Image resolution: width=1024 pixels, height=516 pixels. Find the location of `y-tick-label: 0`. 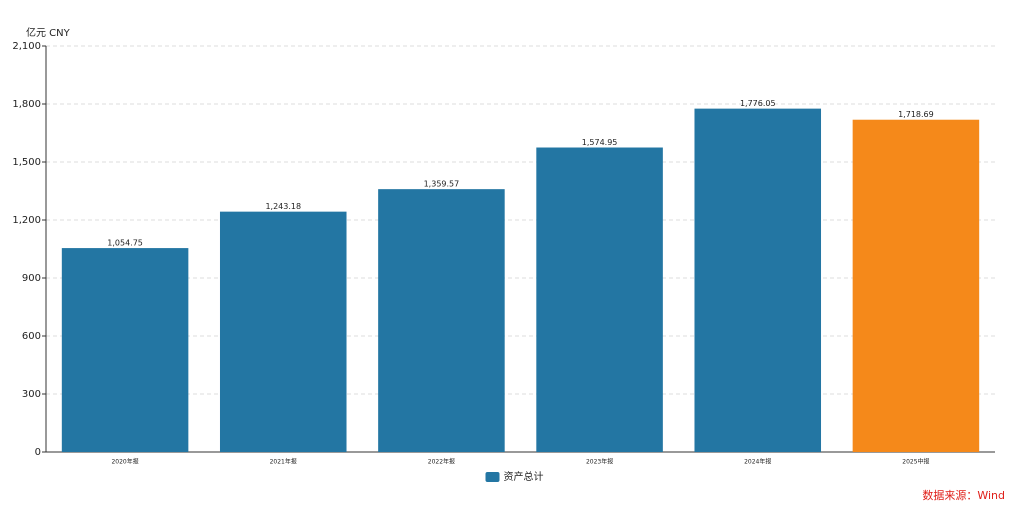

y-tick-label: 0 is located at coordinates (38, 452).